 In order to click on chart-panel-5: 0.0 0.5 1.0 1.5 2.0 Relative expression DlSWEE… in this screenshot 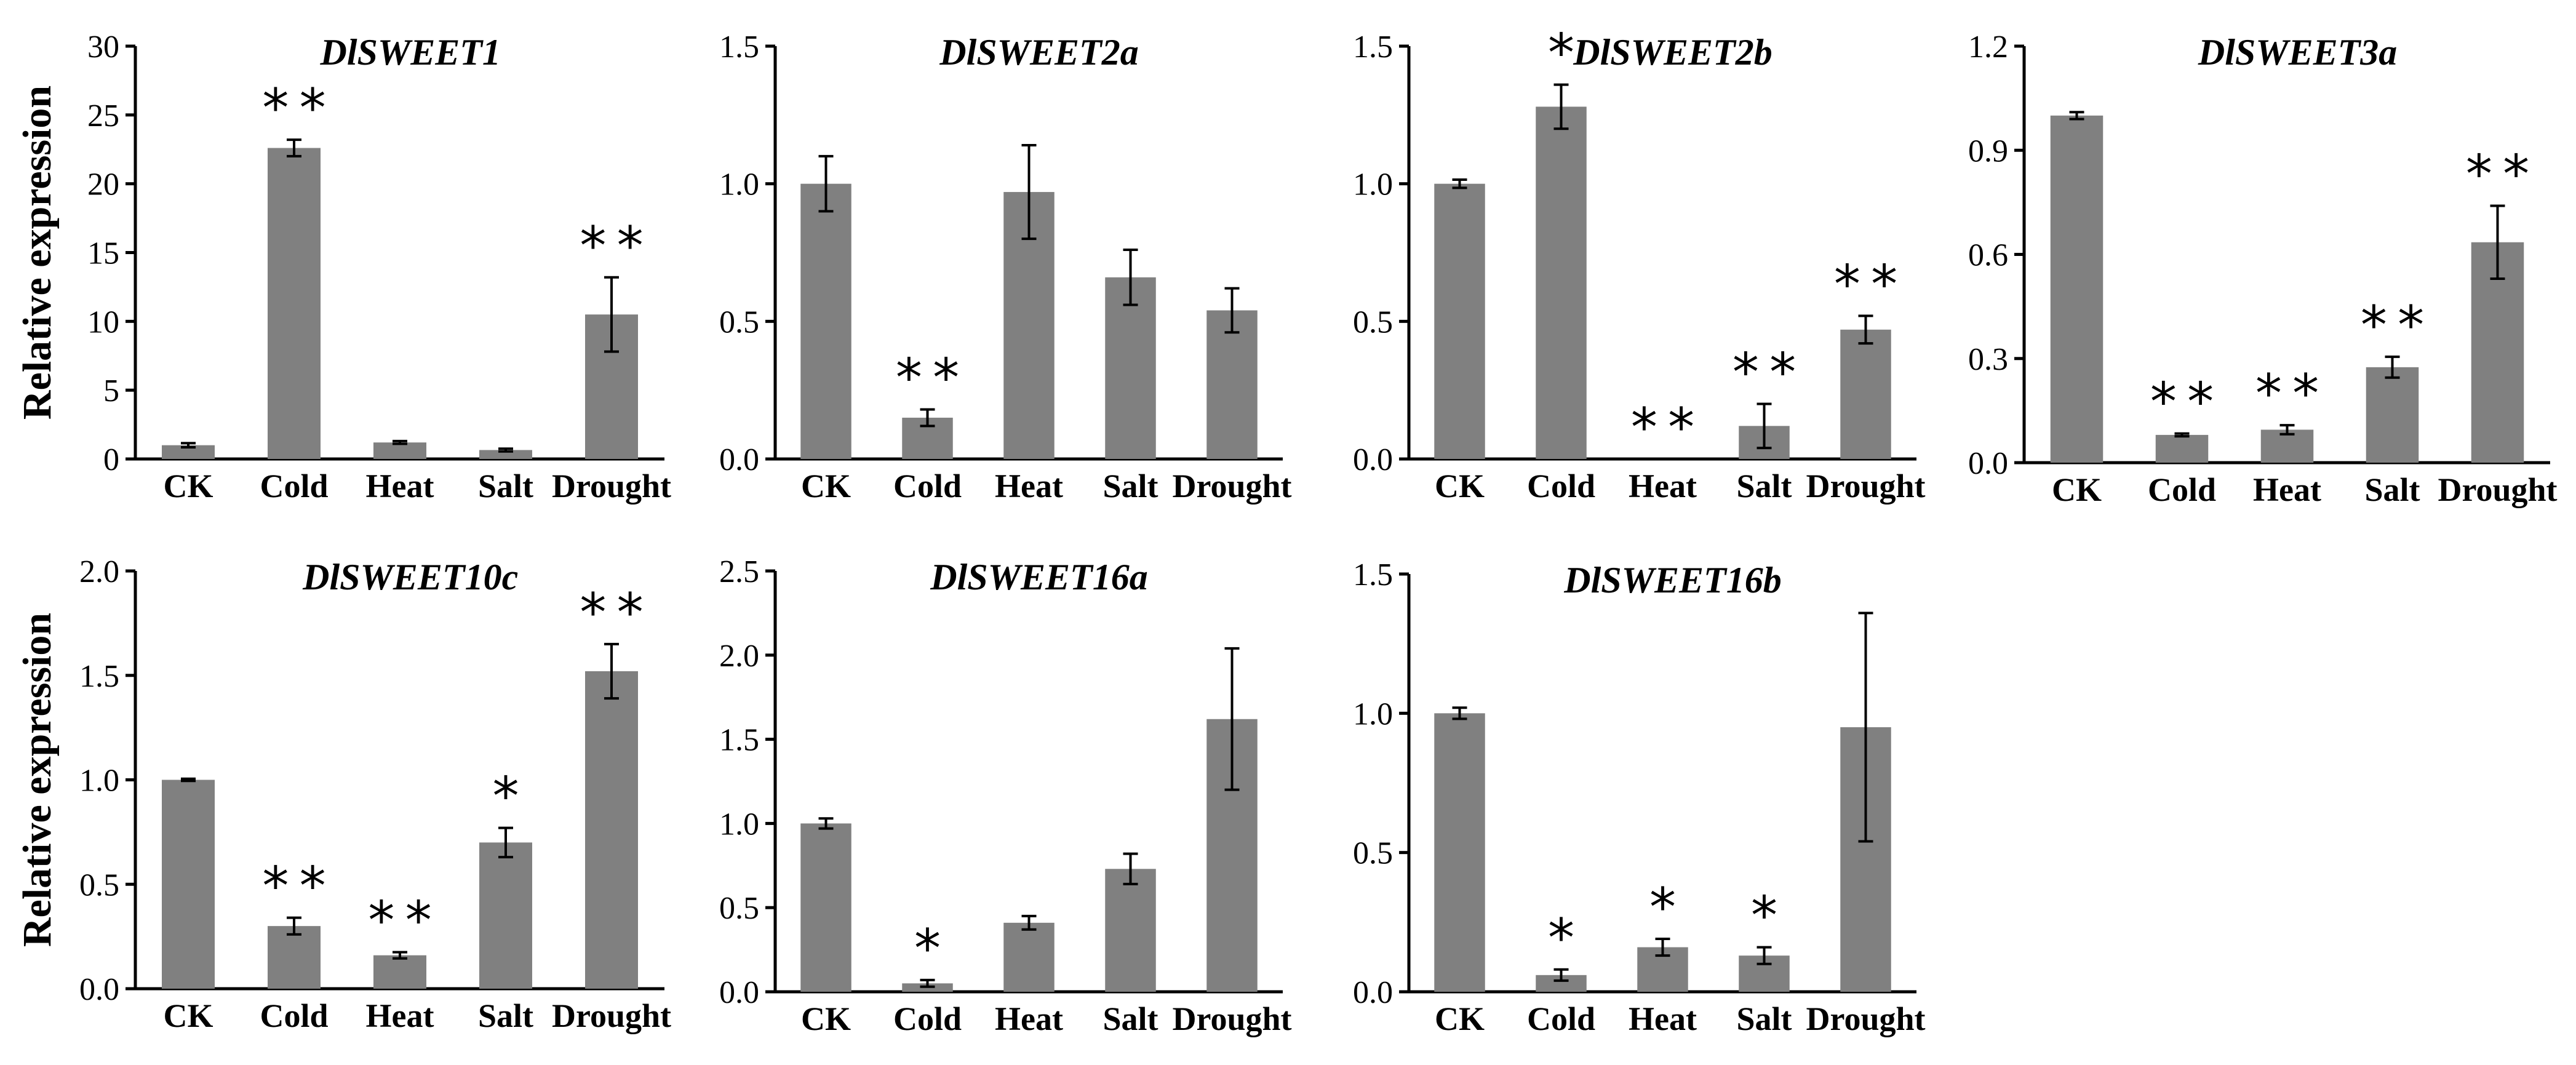, I will do `click(343, 794)`.